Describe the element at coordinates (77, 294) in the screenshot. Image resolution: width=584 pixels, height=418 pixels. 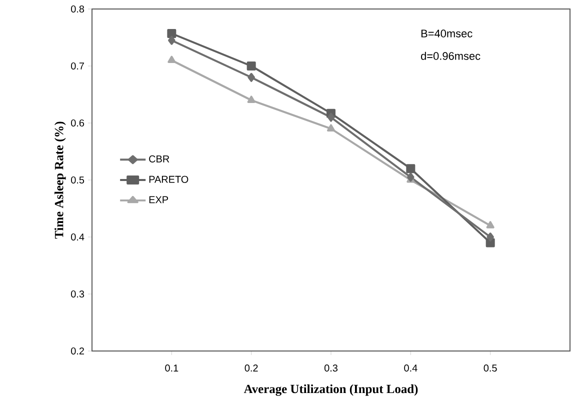
I see `y-tick-label: 0.3` at that location.